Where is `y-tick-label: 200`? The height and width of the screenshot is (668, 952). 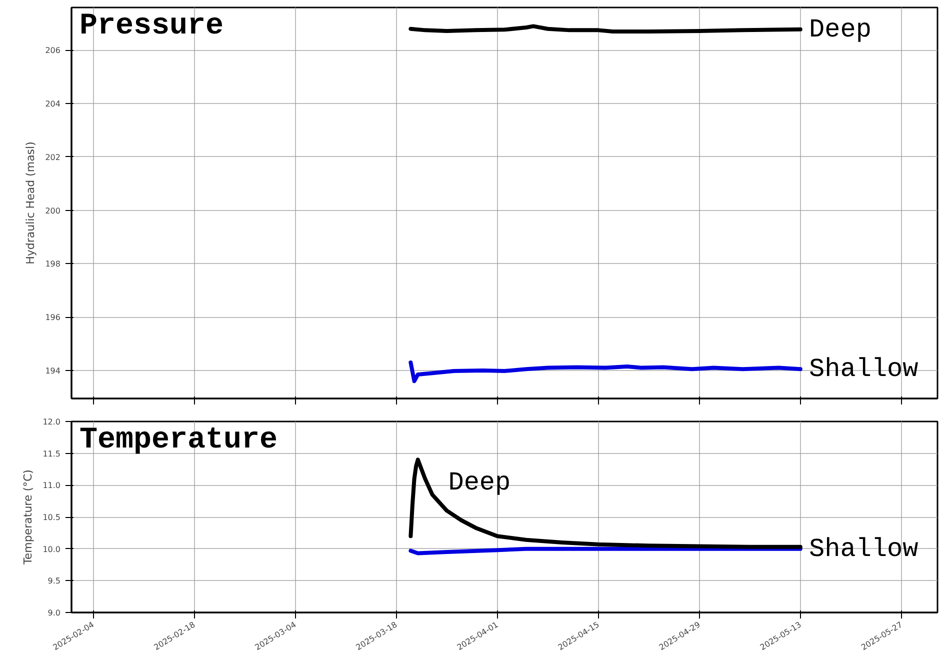
y-tick-label: 200 is located at coordinates (53, 211).